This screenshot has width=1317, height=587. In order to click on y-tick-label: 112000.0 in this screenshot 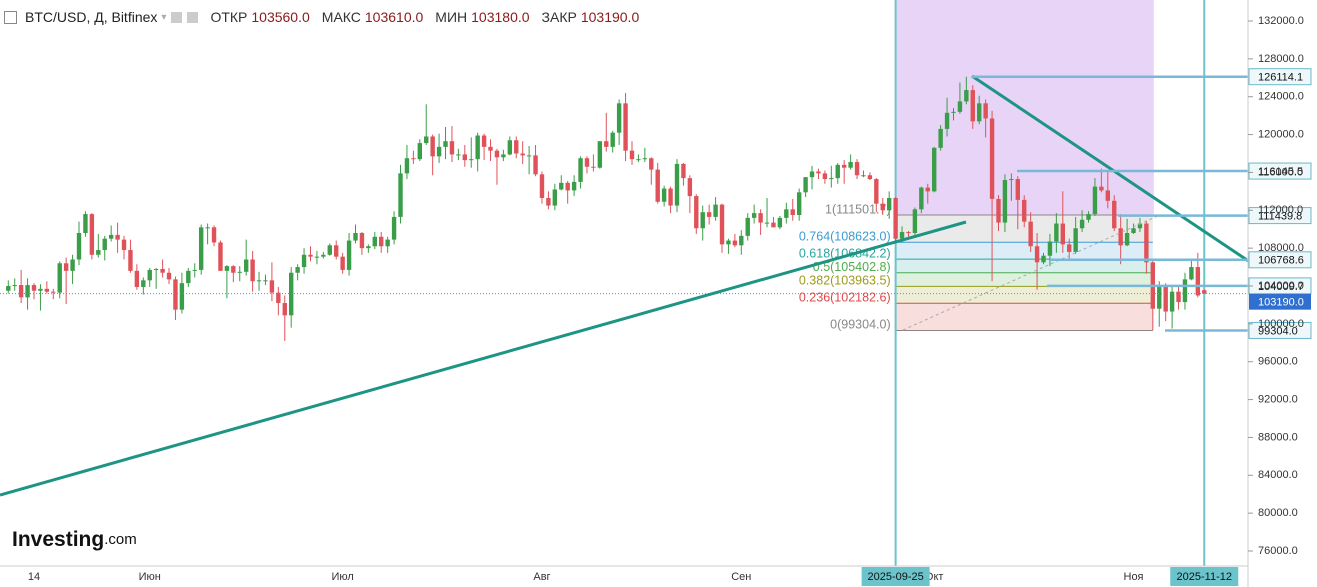, I will do `click(1280, 210)`.